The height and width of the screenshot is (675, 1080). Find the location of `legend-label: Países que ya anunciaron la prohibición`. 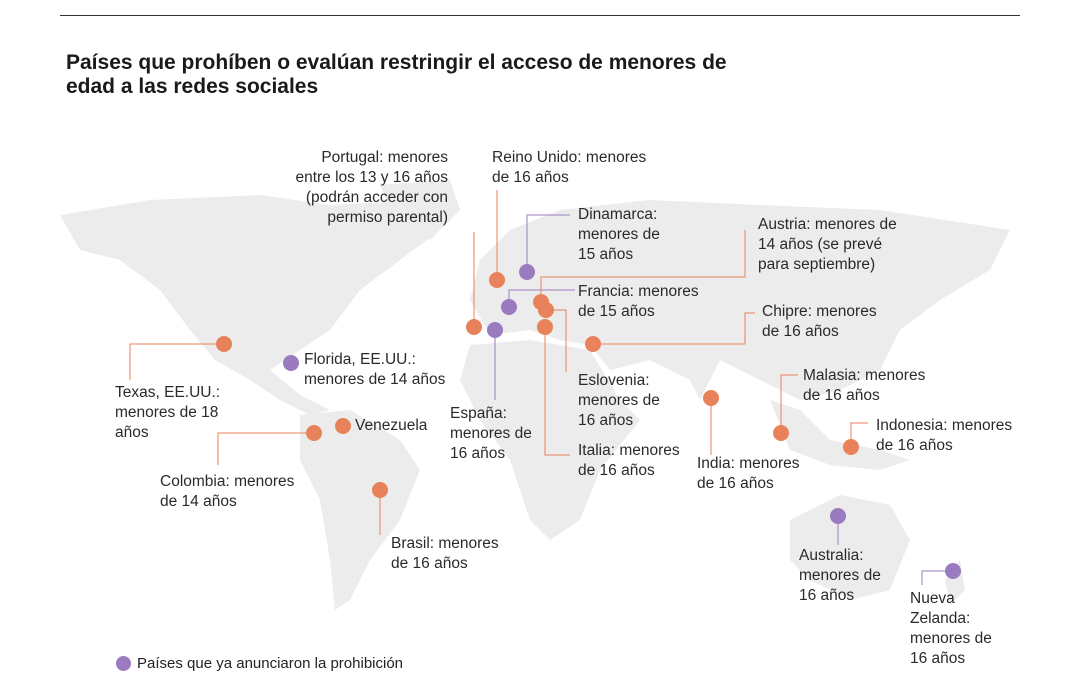

legend-label: Países que ya anunciaron la prohibición is located at coordinates (270, 663).